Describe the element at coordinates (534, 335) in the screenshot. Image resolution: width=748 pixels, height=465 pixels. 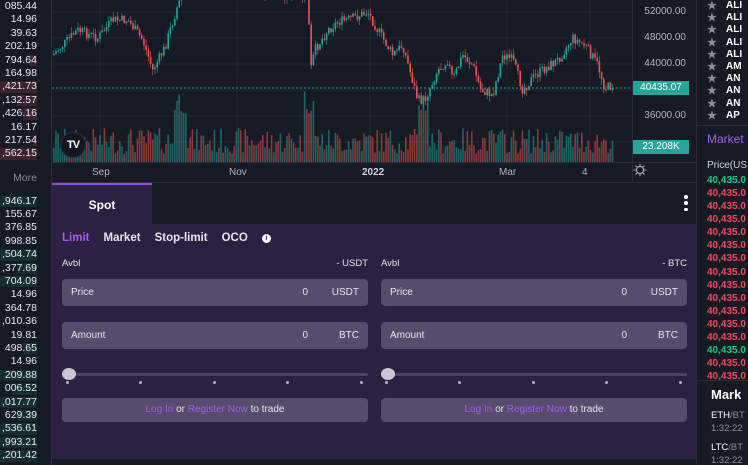
I see `sell-amount-input: Amount 0 BTC` at that location.